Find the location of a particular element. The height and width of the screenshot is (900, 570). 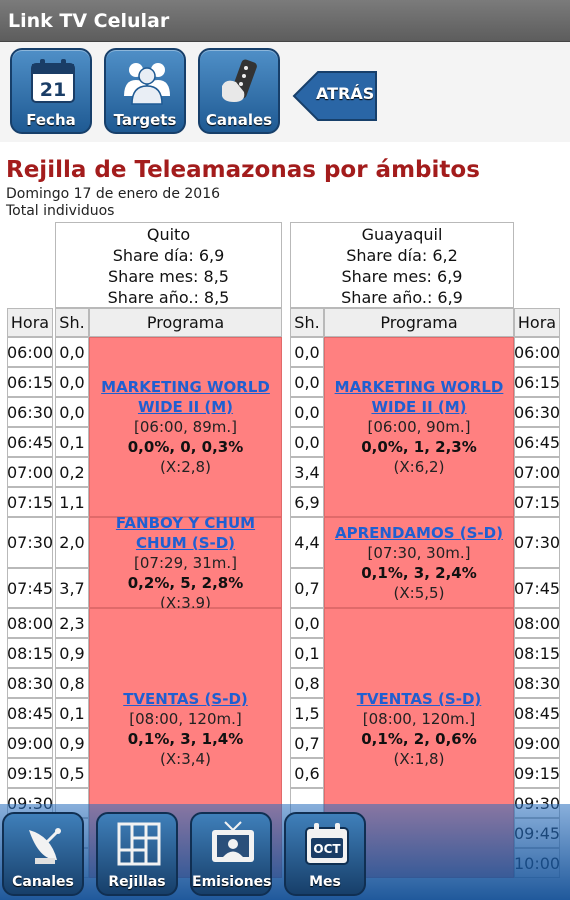

program-values: 0,1%, 2, 0,6% is located at coordinates (419, 739).